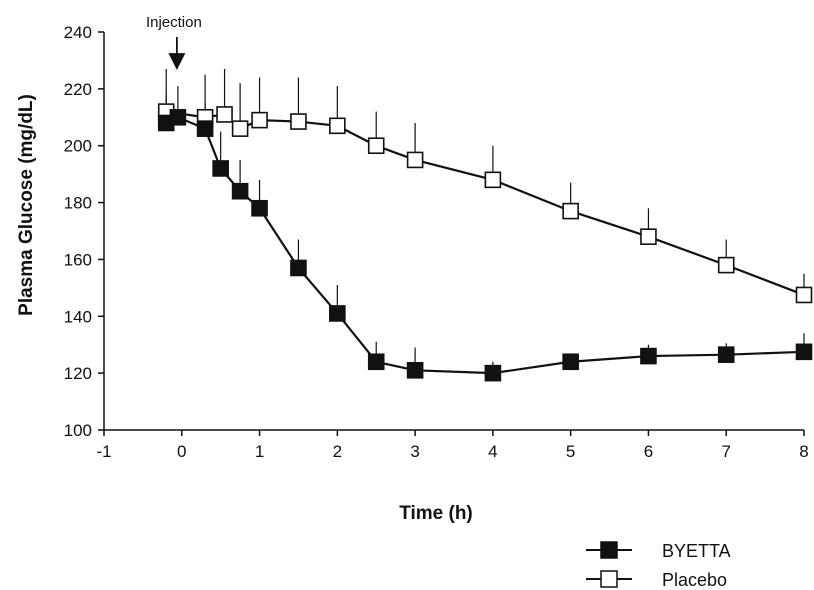  What do you see at coordinates (696, 551) in the screenshot?
I see `legend-byetta-label: BYETTA` at bounding box center [696, 551].